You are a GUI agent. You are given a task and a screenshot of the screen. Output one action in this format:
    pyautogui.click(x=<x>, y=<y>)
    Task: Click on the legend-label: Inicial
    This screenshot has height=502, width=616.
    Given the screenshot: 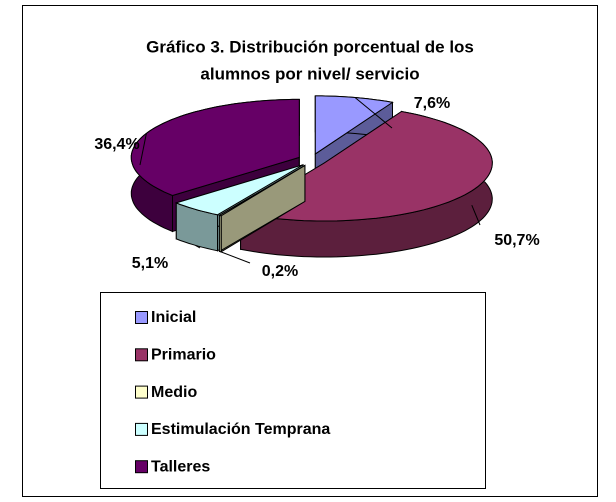 What is the action you would take?
    pyautogui.click(x=173, y=317)
    